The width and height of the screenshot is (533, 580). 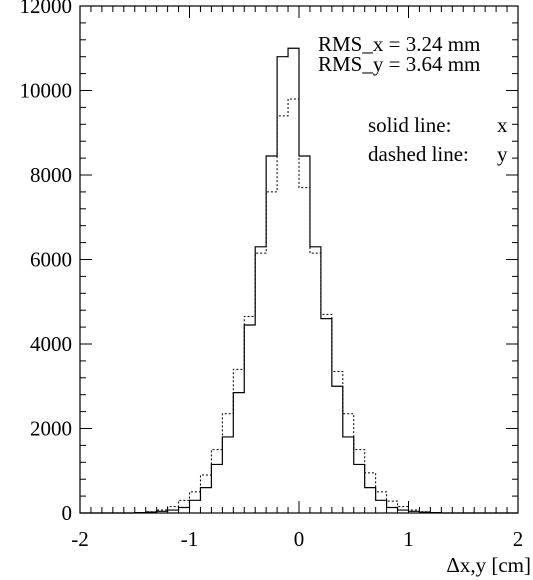 I want to click on y-tick-label: 10000, so click(x=46, y=91).